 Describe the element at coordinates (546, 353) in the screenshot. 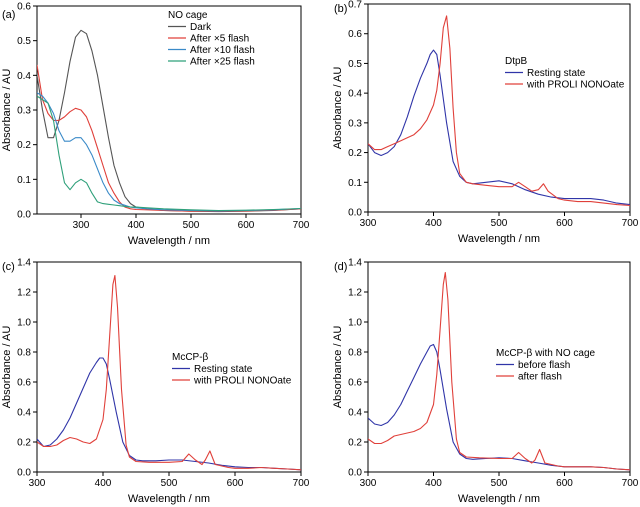

I see `legend-title: McCP-β with NO cage` at that location.